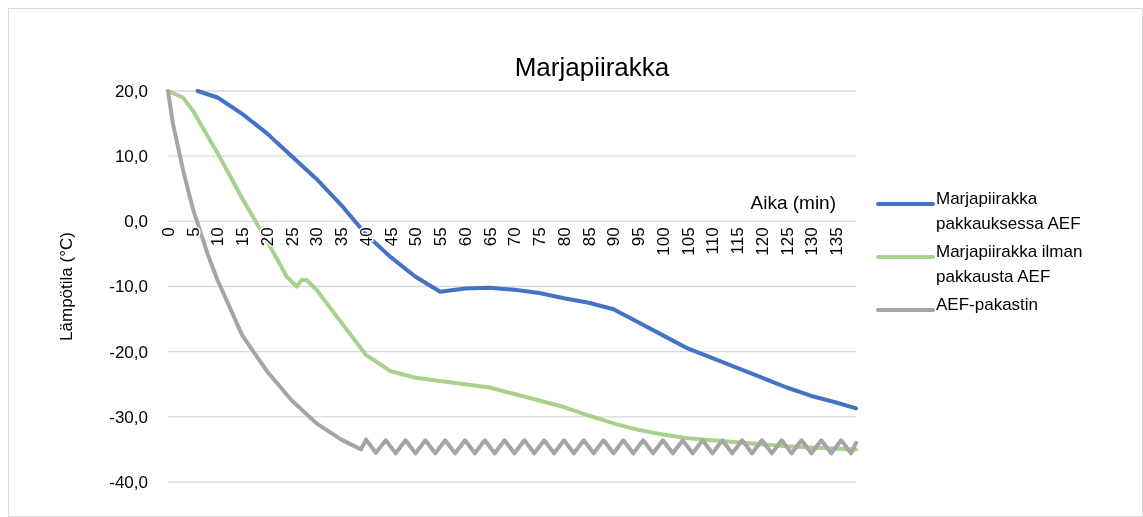 The width and height of the screenshot is (1143, 517). Describe the element at coordinates (128, 417) in the screenshot. I see `y-tick-label: -30,0` at that location.